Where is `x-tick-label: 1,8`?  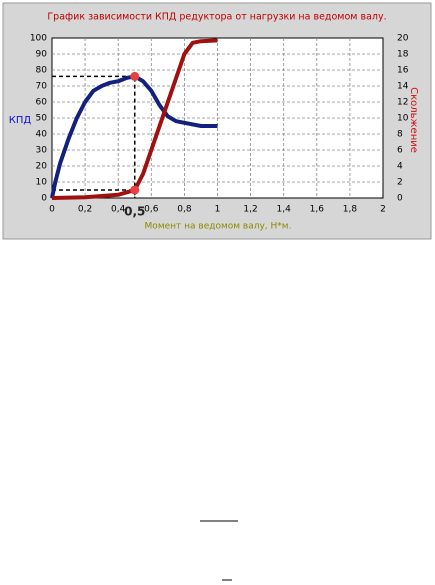
x-tick-label: 1,8 is located at coordinates (350, 210).